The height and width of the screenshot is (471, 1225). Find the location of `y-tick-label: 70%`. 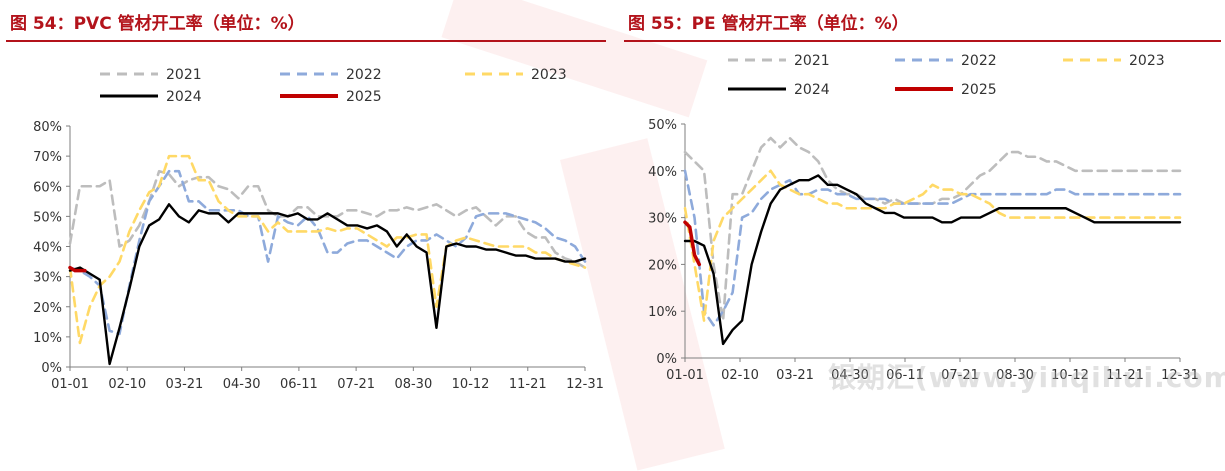

y-tick-label: 70% is located at coordinates (47, 157).